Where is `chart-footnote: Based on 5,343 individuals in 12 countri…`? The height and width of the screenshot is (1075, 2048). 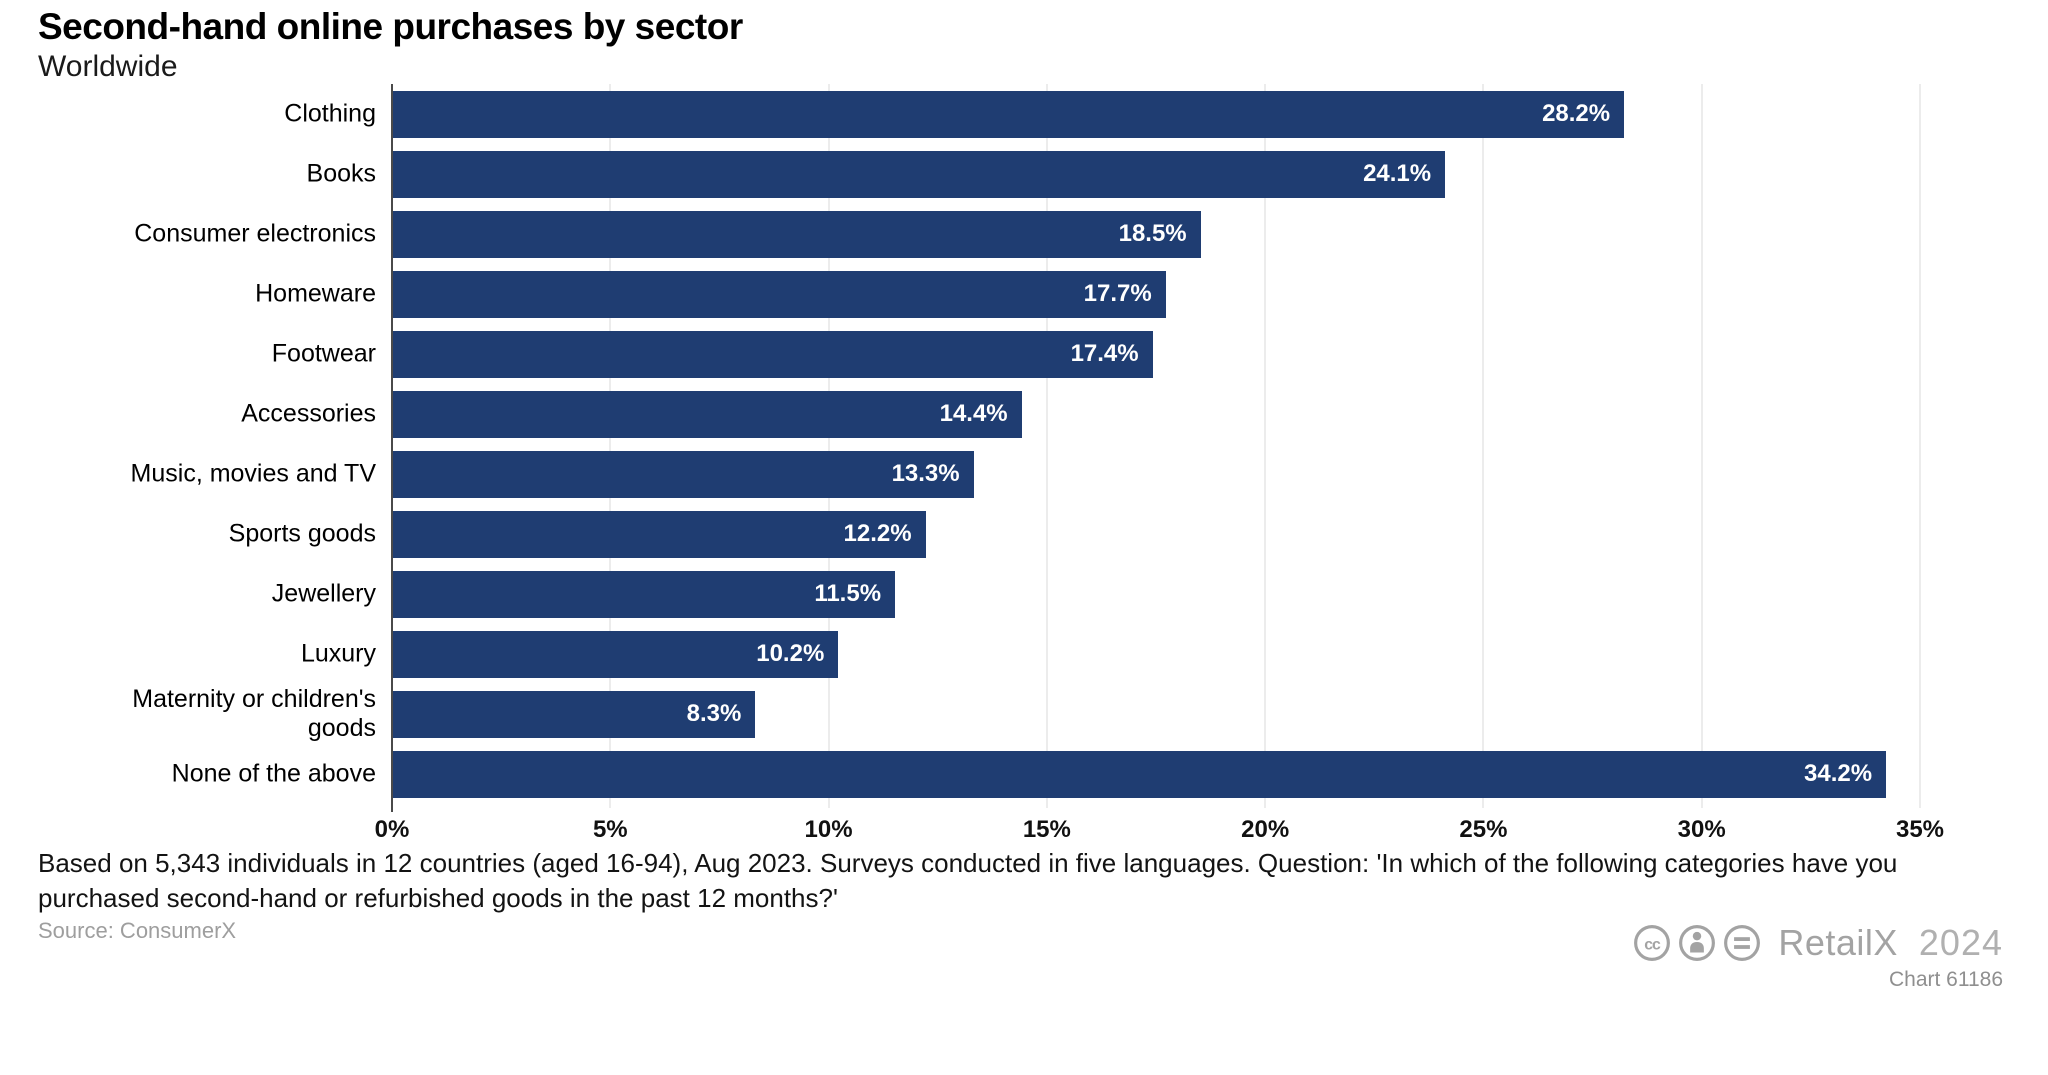
chart-footnote: Based on 5,343 individuals in 12 countri… is located at coordinates (968, 880).